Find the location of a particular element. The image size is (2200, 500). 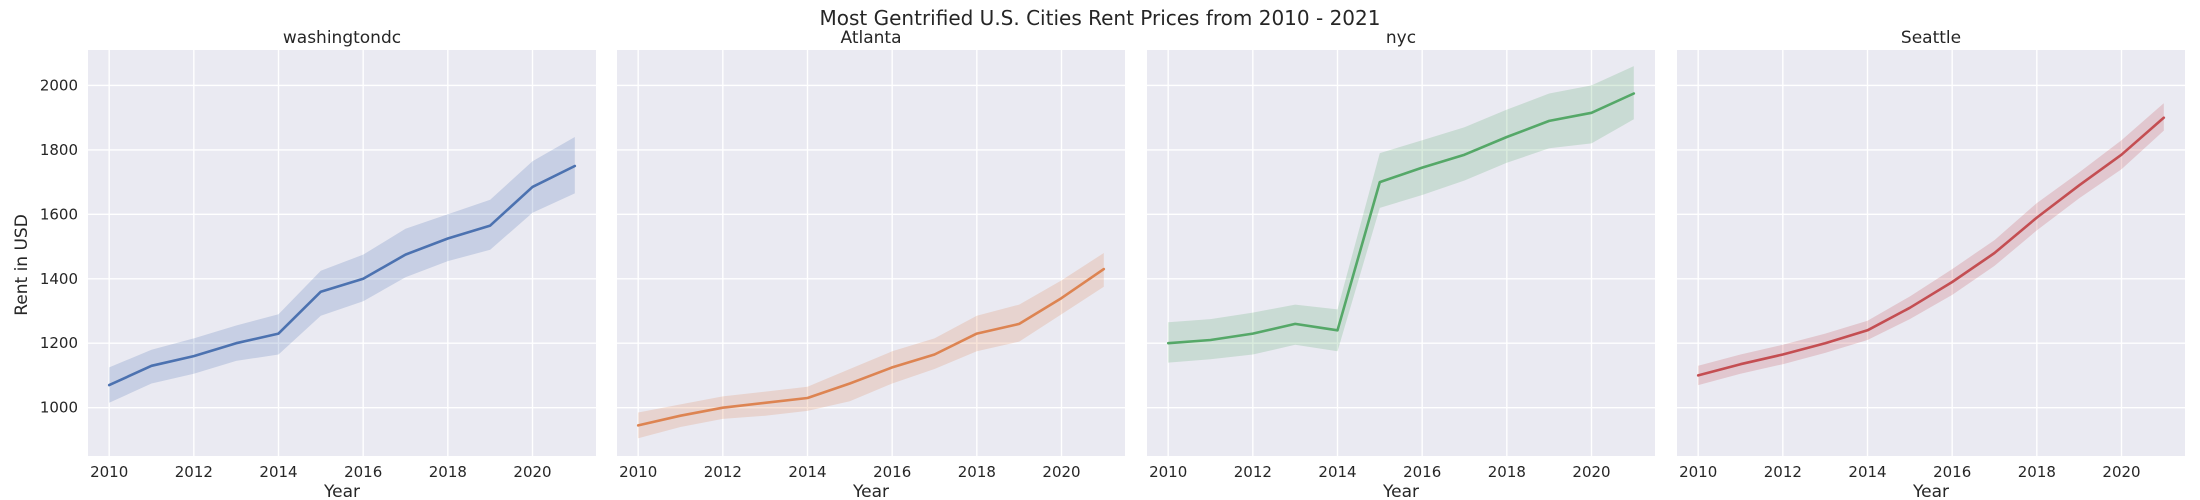

panel-title: nyc is located at coordinates (1401, 38).